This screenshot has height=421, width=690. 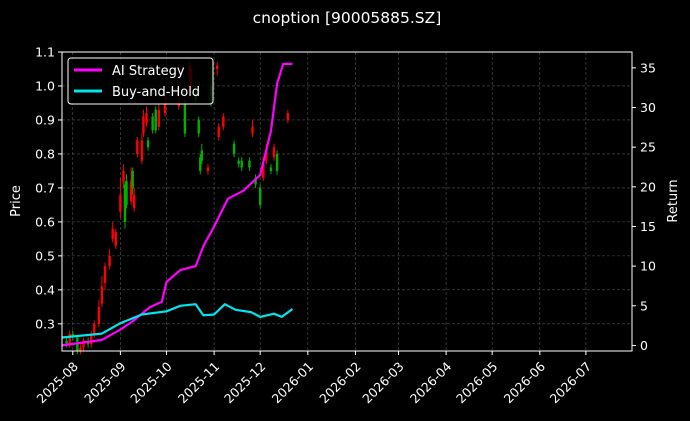 I want to click on y-right-tick-label: 30, so click(x=648, y=107).